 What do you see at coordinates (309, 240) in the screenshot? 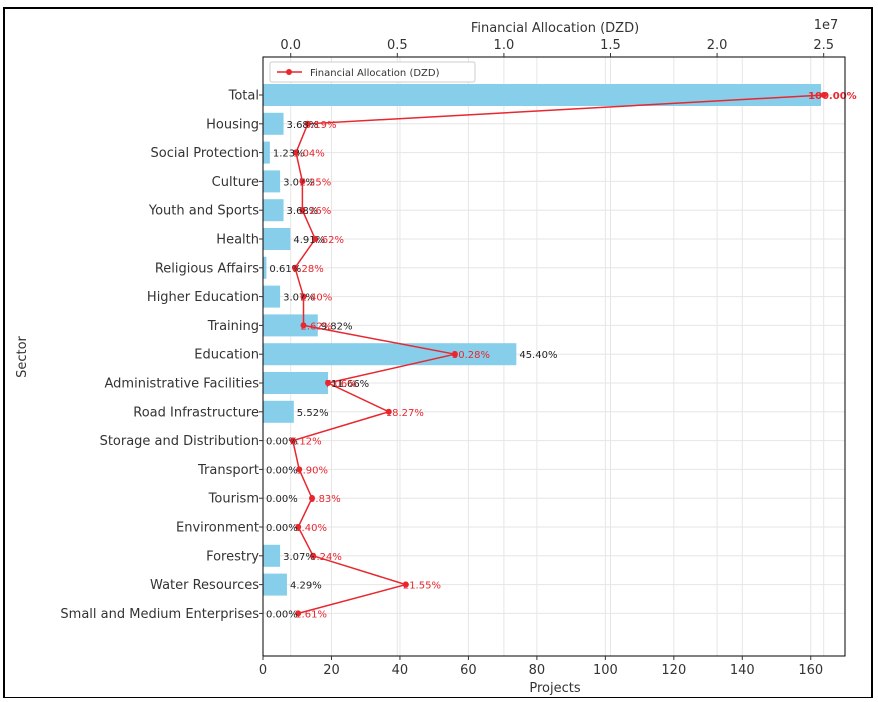
I see `bar-value-label-5: 4.91%` at bounding box center [309, 240].